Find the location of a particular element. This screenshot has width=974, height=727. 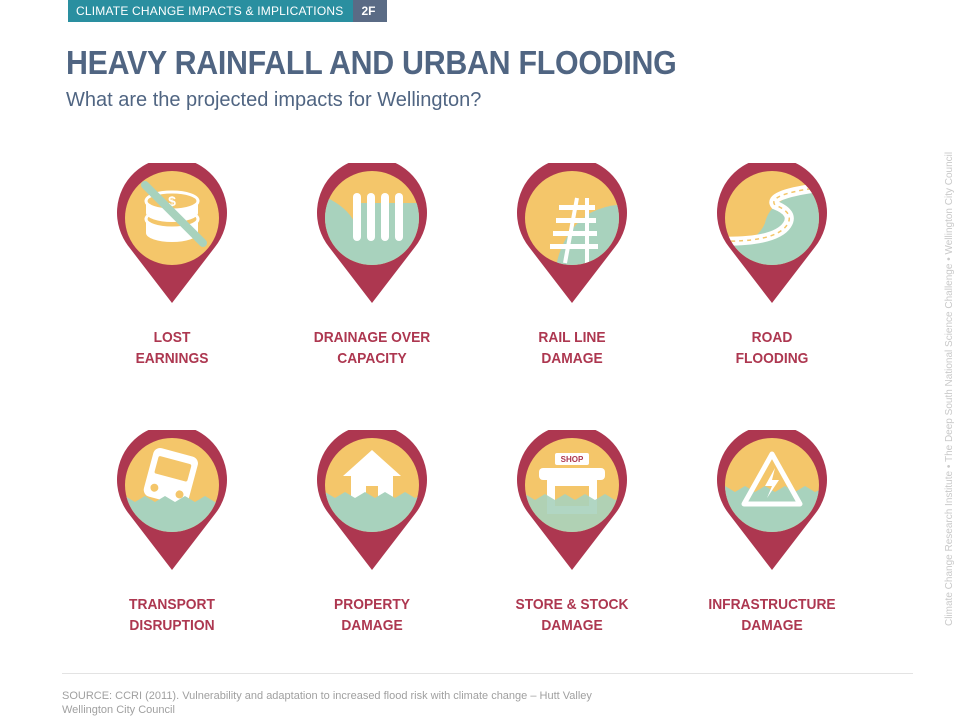

impact-infrastructure-damage: INFRASTRUCTURE DAMAGE is located at coordinates (772, 533).